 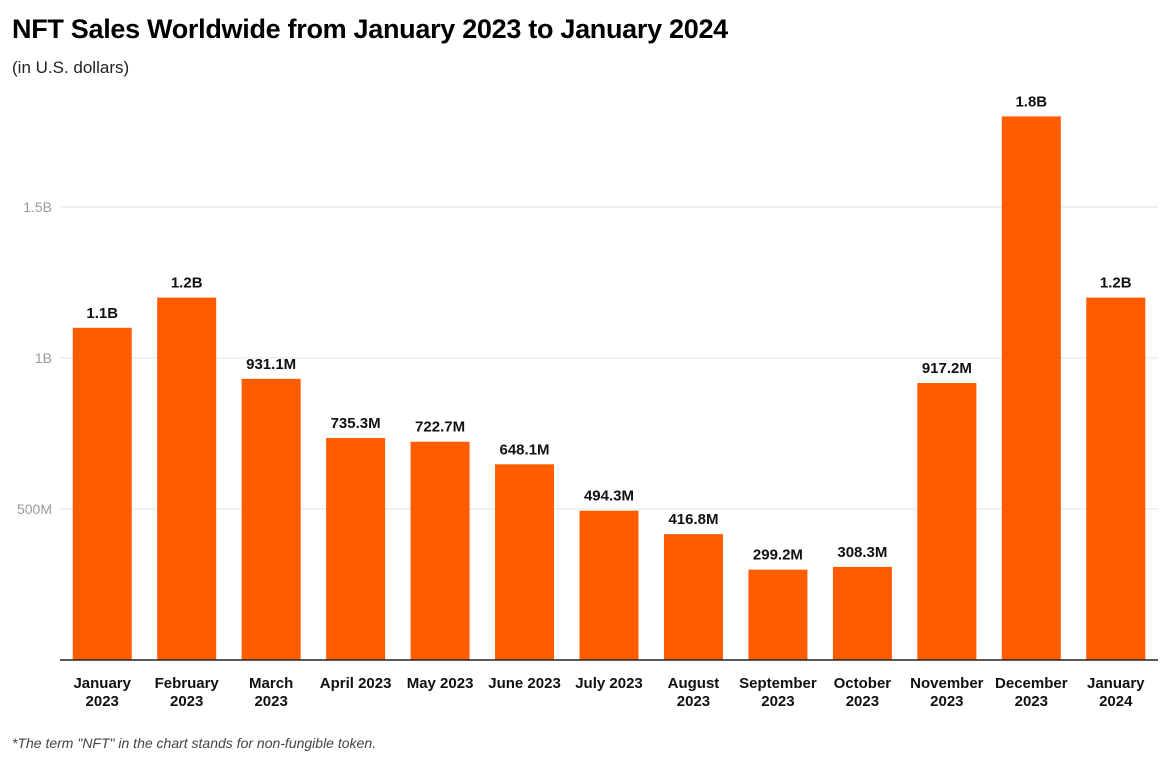 I want to click on x-tick-label: January 2024, so click(x=1116, y=692).